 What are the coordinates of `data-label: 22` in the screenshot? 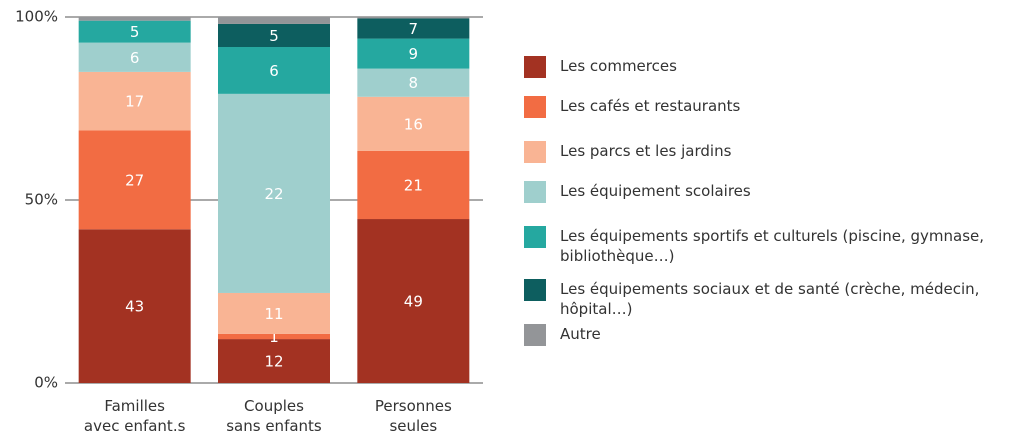 It's located at (273, 194).